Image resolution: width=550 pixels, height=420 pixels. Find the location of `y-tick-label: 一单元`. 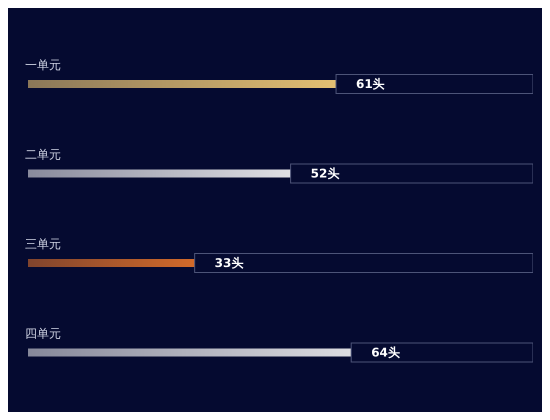

y-tick-label: 一单元 is located at coordinates (43, 65).